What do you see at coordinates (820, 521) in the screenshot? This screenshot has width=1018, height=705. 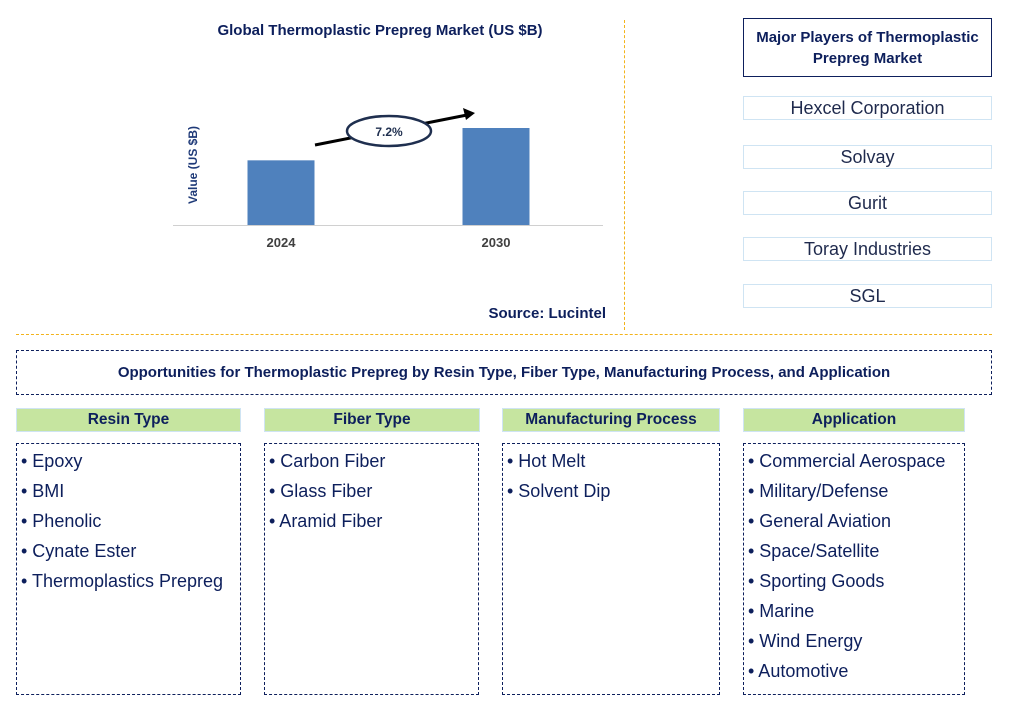 I see `list-item: • General Aviation` at bounding box center [820, 521].